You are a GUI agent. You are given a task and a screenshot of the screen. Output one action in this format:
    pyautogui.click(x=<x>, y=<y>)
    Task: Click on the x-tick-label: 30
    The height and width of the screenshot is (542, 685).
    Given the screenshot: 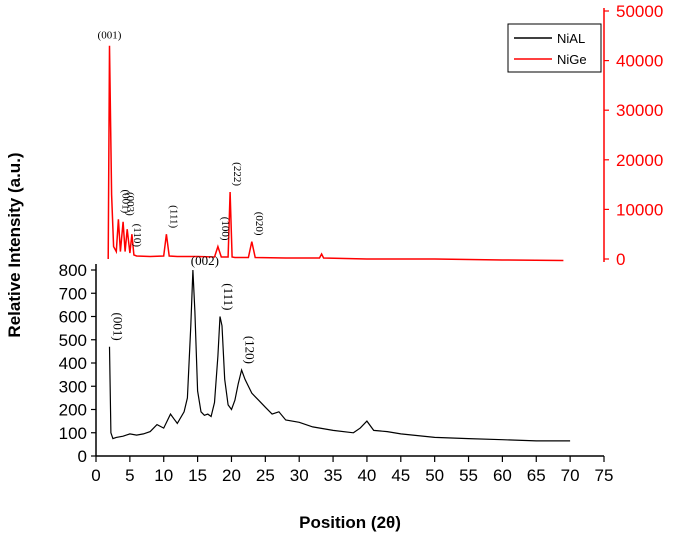 What is the action you would take?
    pyautogui.click(x=299, y=475)
    